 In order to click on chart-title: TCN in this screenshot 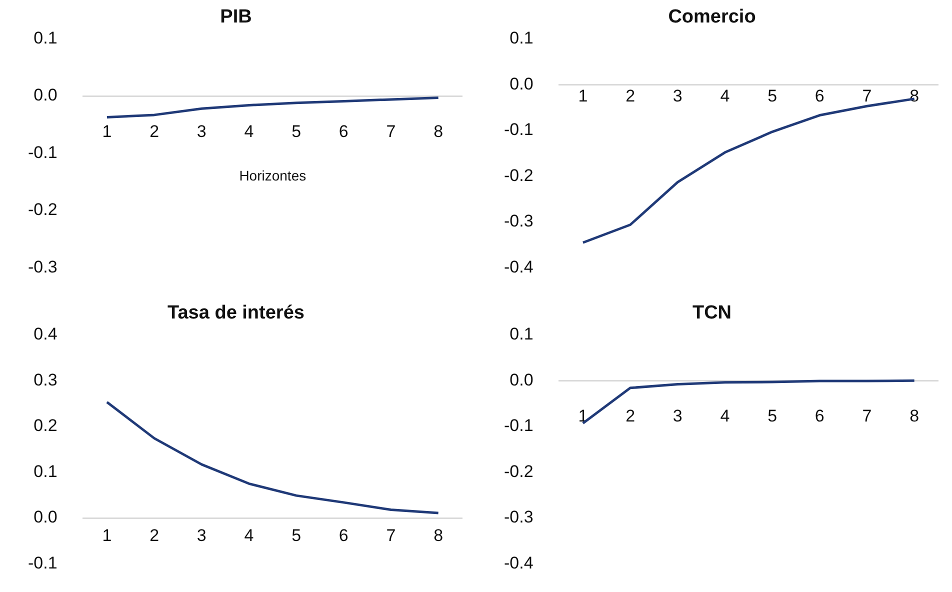, I will do `click(712, 313)`.